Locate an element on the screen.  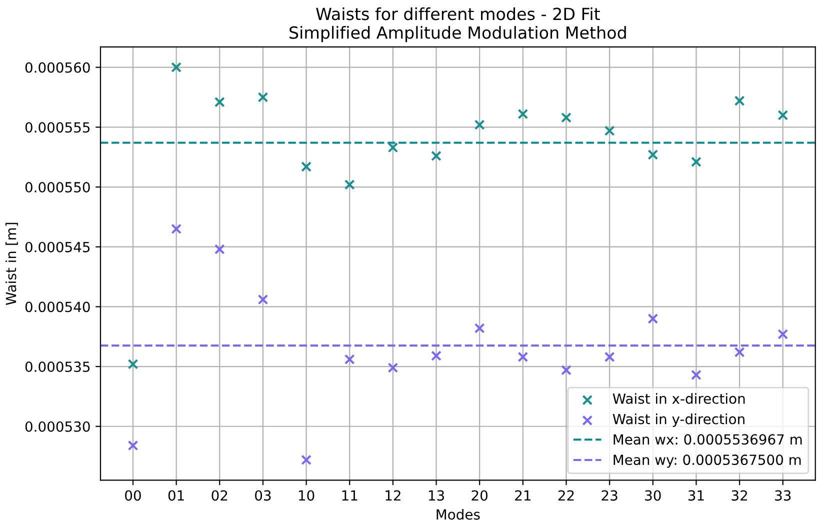
y-tick-label: 0.000540 is located at coordinates (57, 307).